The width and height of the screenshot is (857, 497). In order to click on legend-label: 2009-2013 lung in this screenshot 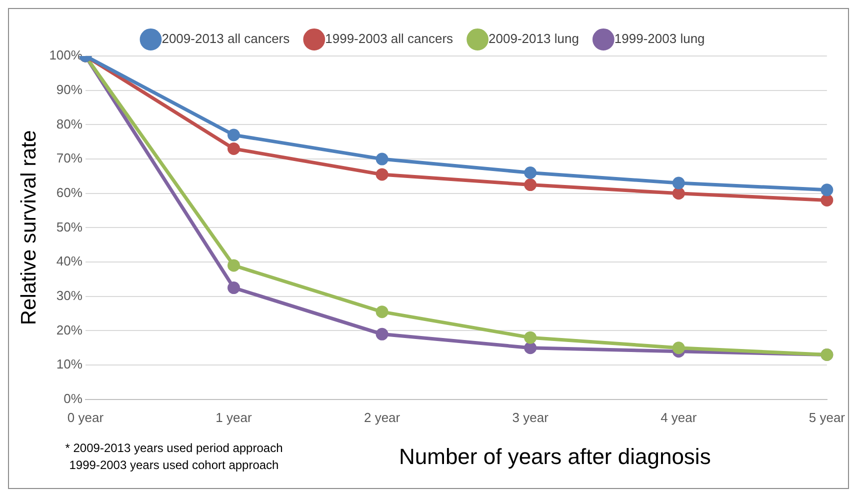, I will do `click(533, 38)`.